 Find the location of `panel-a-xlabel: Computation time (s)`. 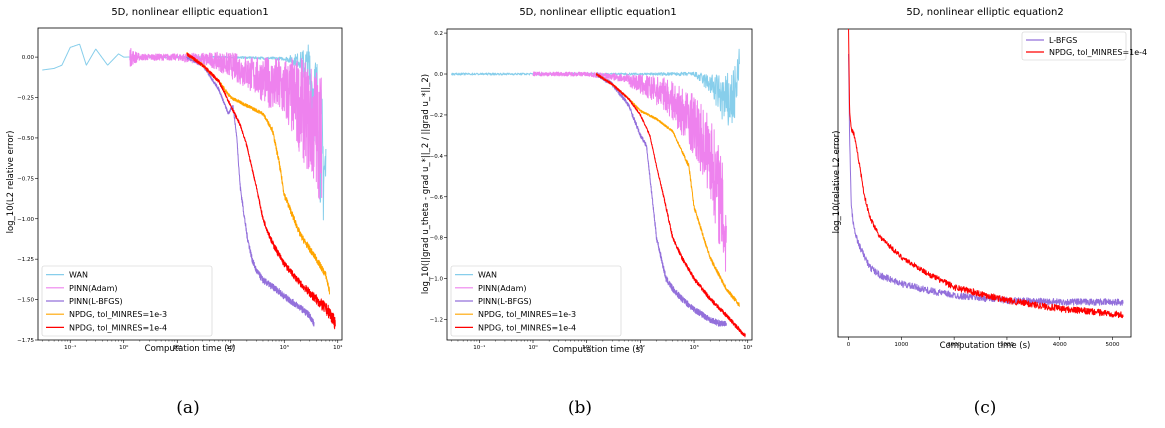

panel-a-xlabel: Computation time (s) is located at coordinates (190, 349).